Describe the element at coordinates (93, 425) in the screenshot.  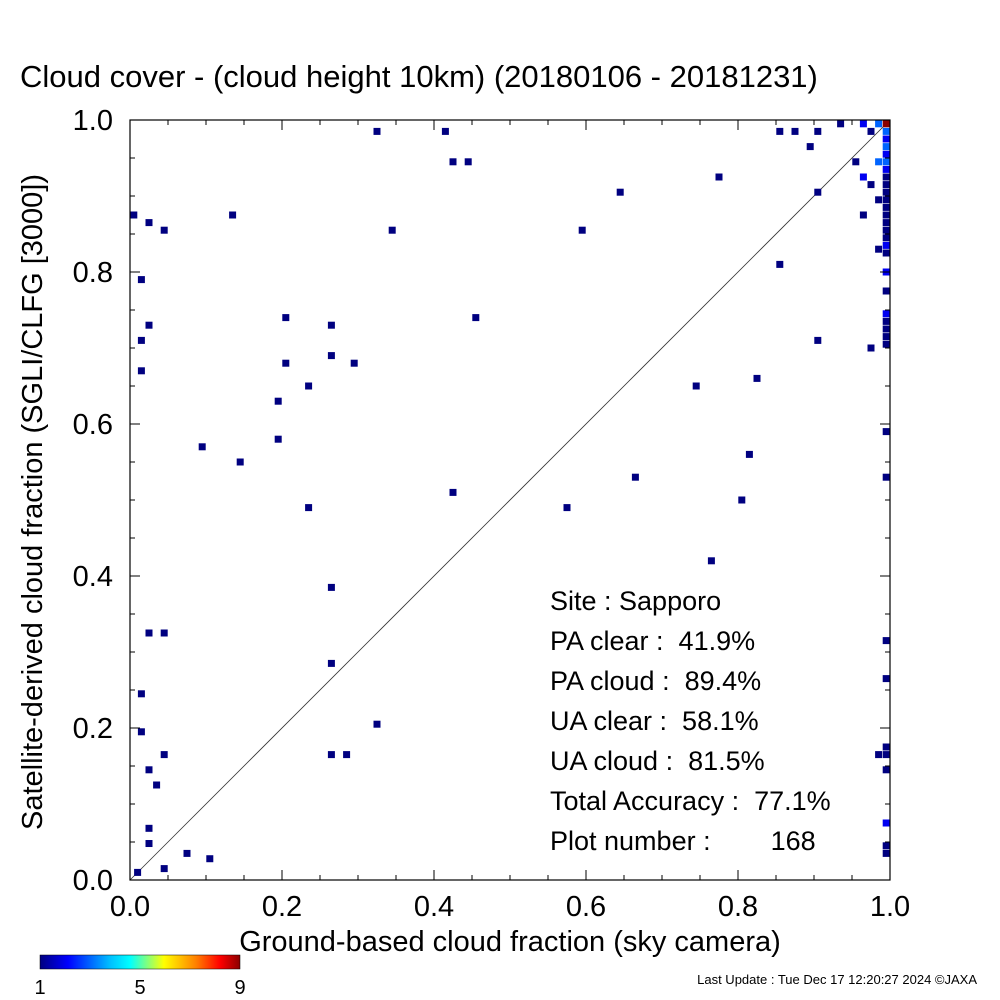
I see `y-tick-label: 0.6` at that location.